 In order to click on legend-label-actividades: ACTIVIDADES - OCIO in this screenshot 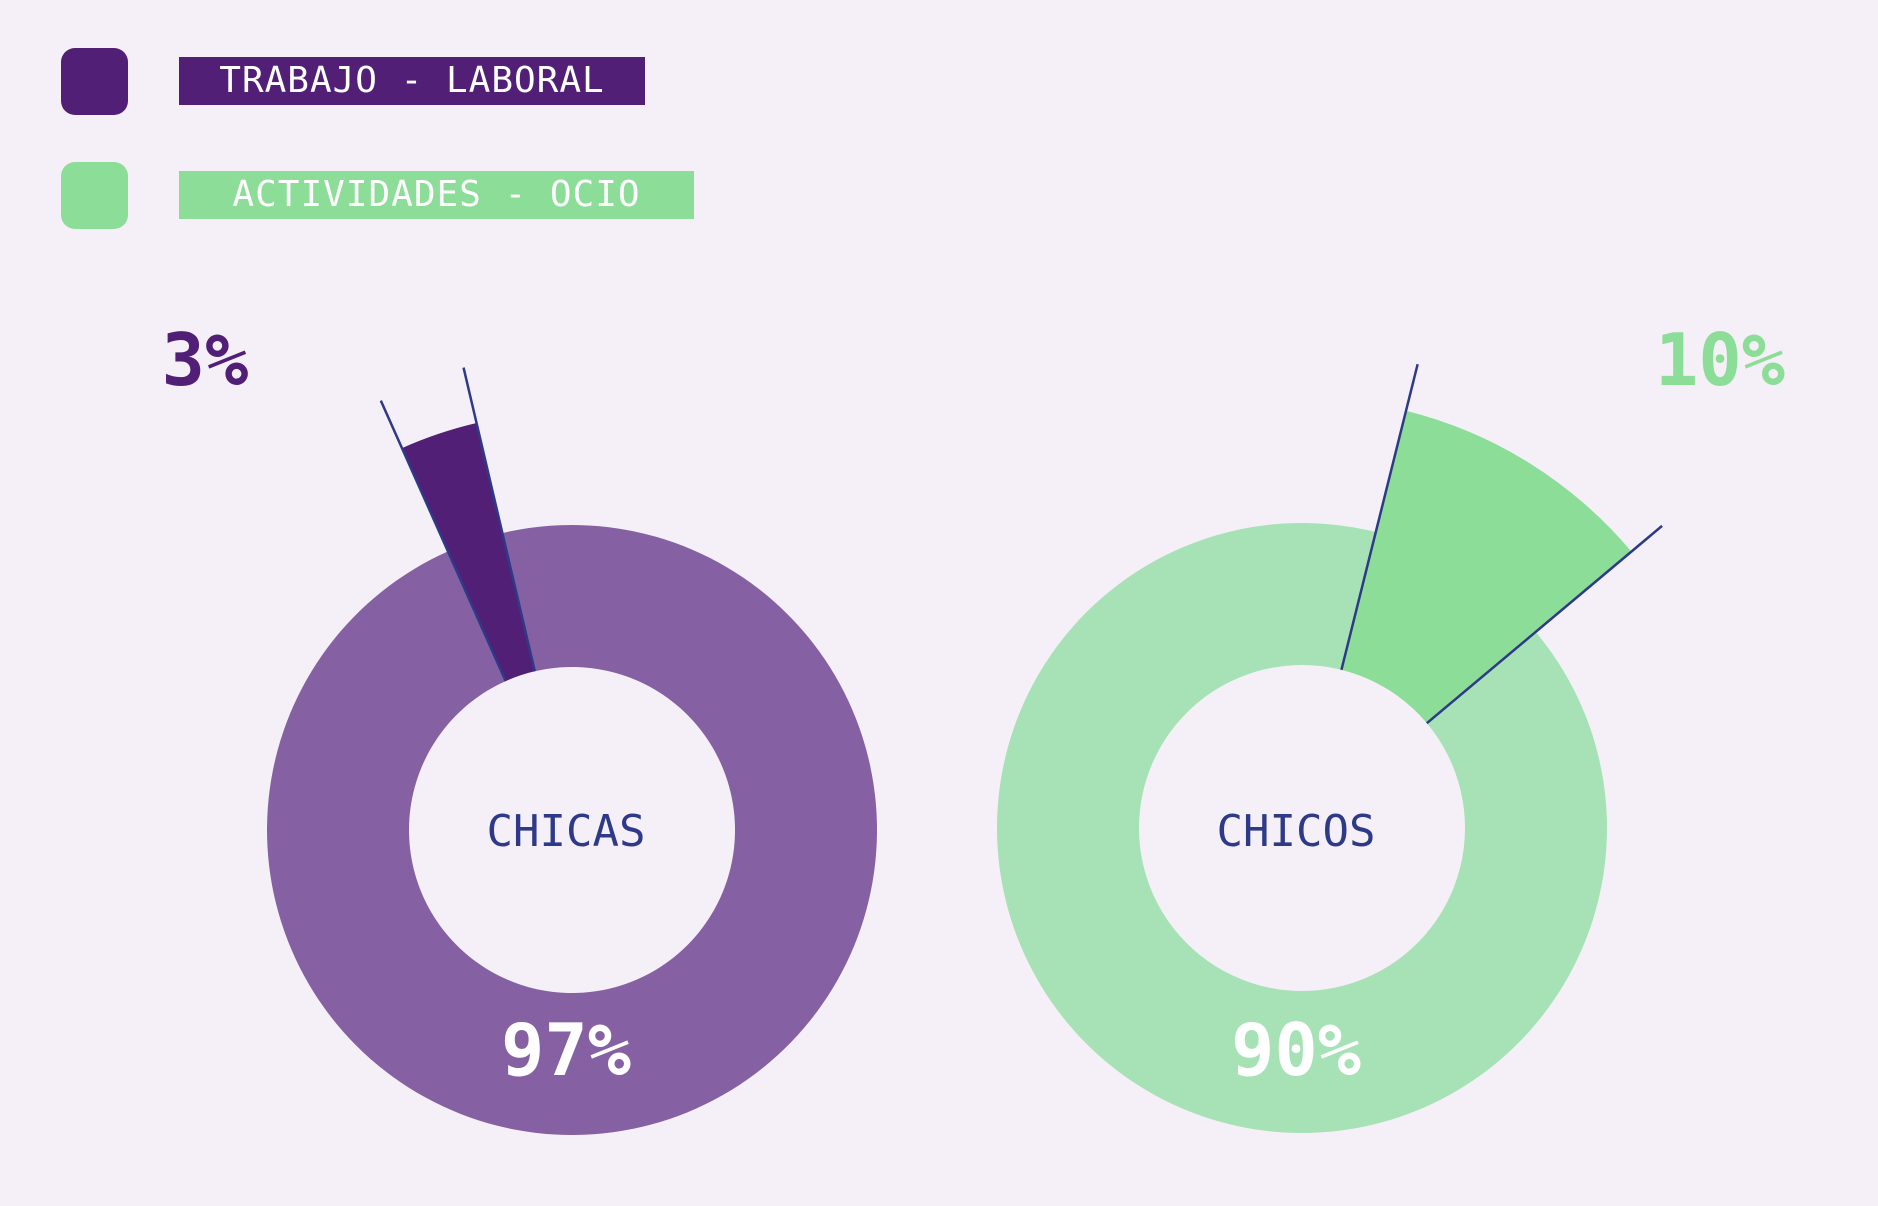, I will do `click(436, 195)`.